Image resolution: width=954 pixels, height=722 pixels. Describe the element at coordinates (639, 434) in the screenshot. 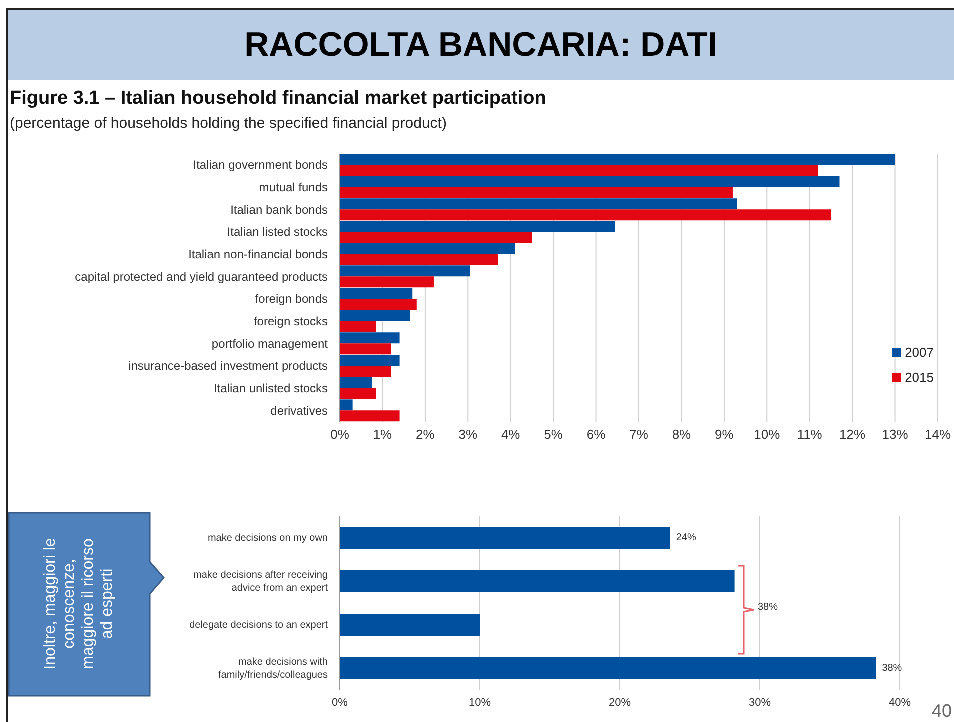

I see `x-tick-label: 7%` at that location.